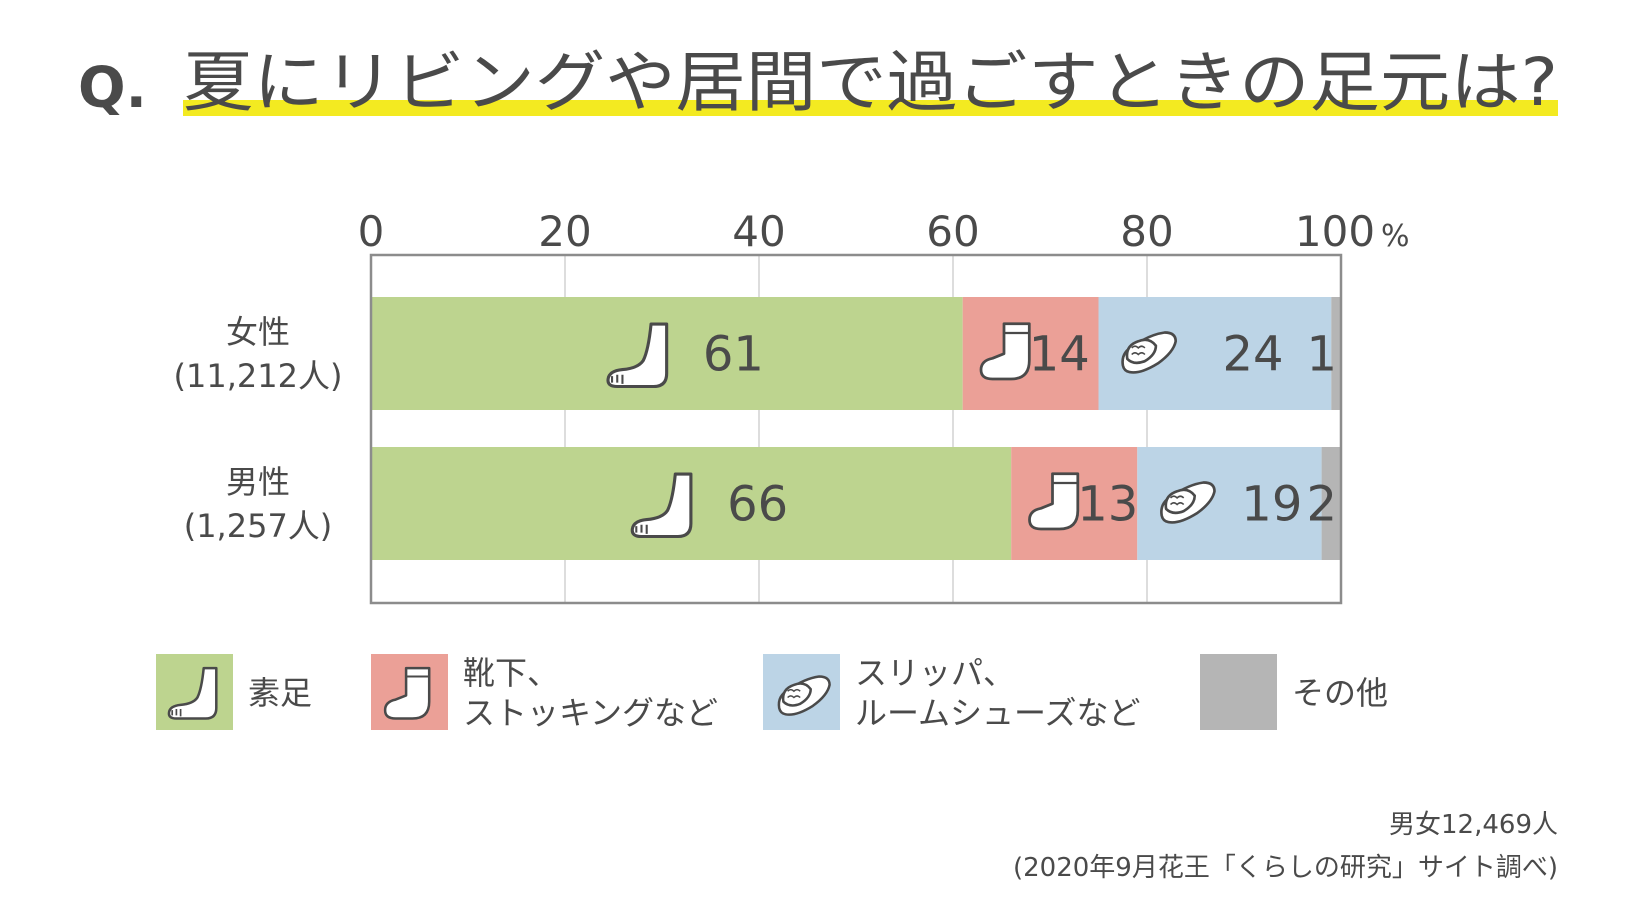  I want to click on title-highlight, so click(870, 108).